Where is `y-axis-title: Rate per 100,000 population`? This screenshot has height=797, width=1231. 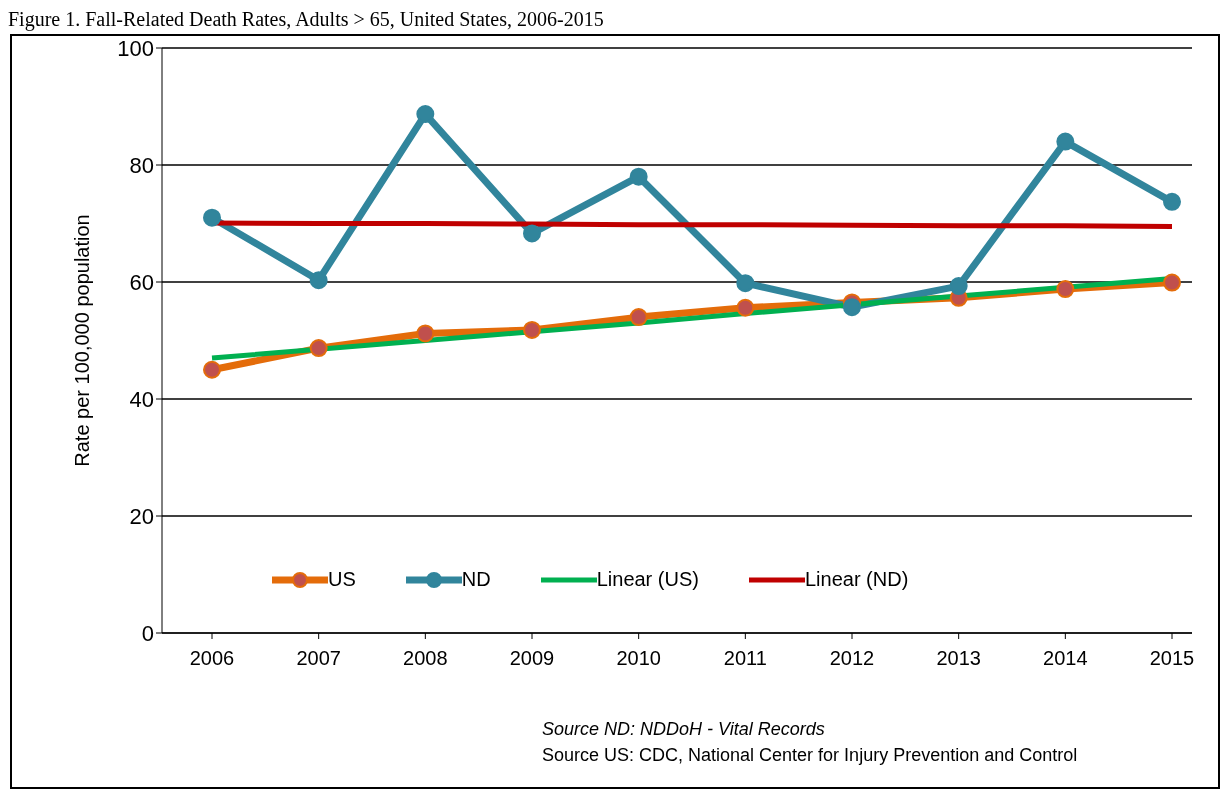
y-axis-title: Rate per 100,000 population is located at coordinates (82, 340).